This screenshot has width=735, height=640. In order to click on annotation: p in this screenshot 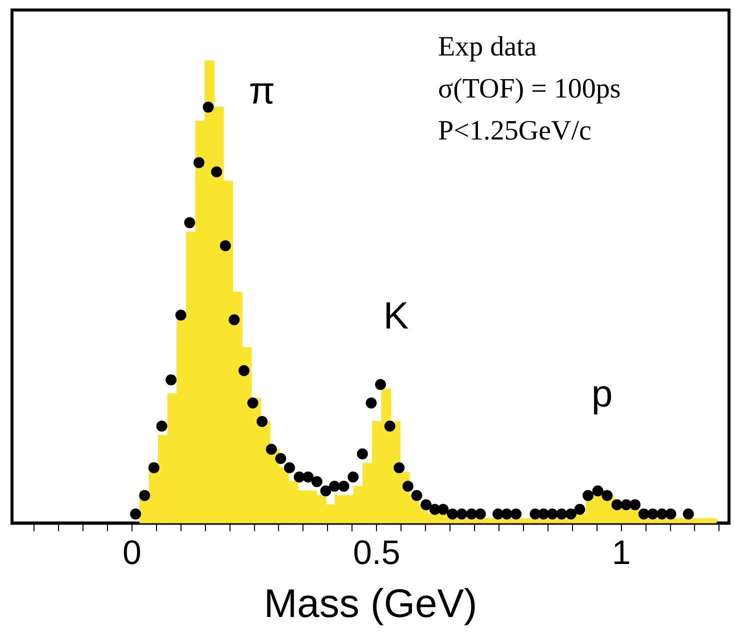, I will do `click(602, 394)`.